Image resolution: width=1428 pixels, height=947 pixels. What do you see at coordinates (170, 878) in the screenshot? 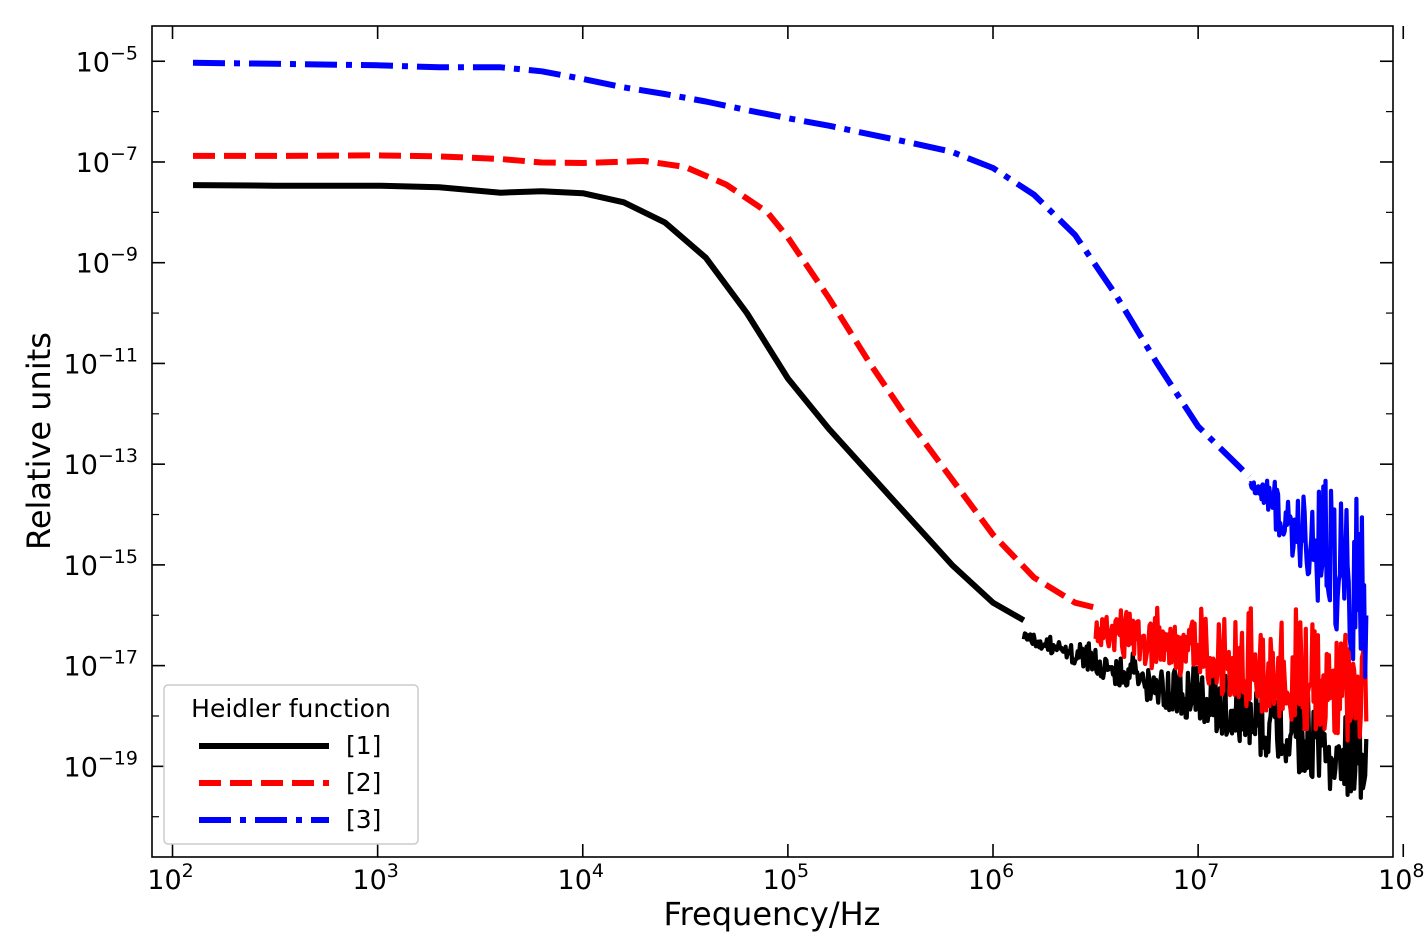
I see `x-tick-label: 10²` at bounding box center [170, 878].